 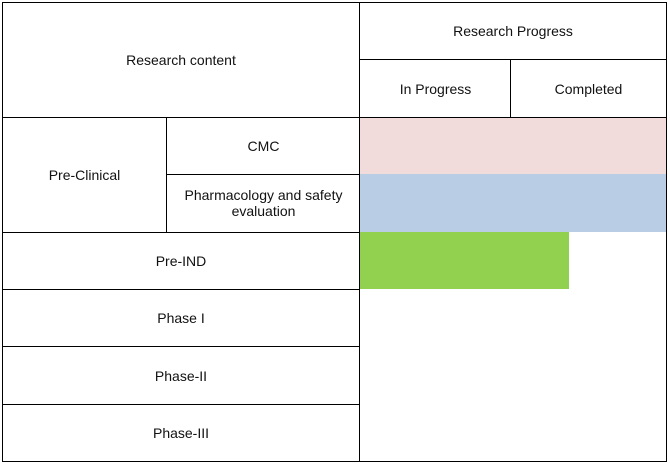 What do you see at coordinates (666, 232) in the screenshot?
I see `table-border-right` at bounding box center [666, 232].